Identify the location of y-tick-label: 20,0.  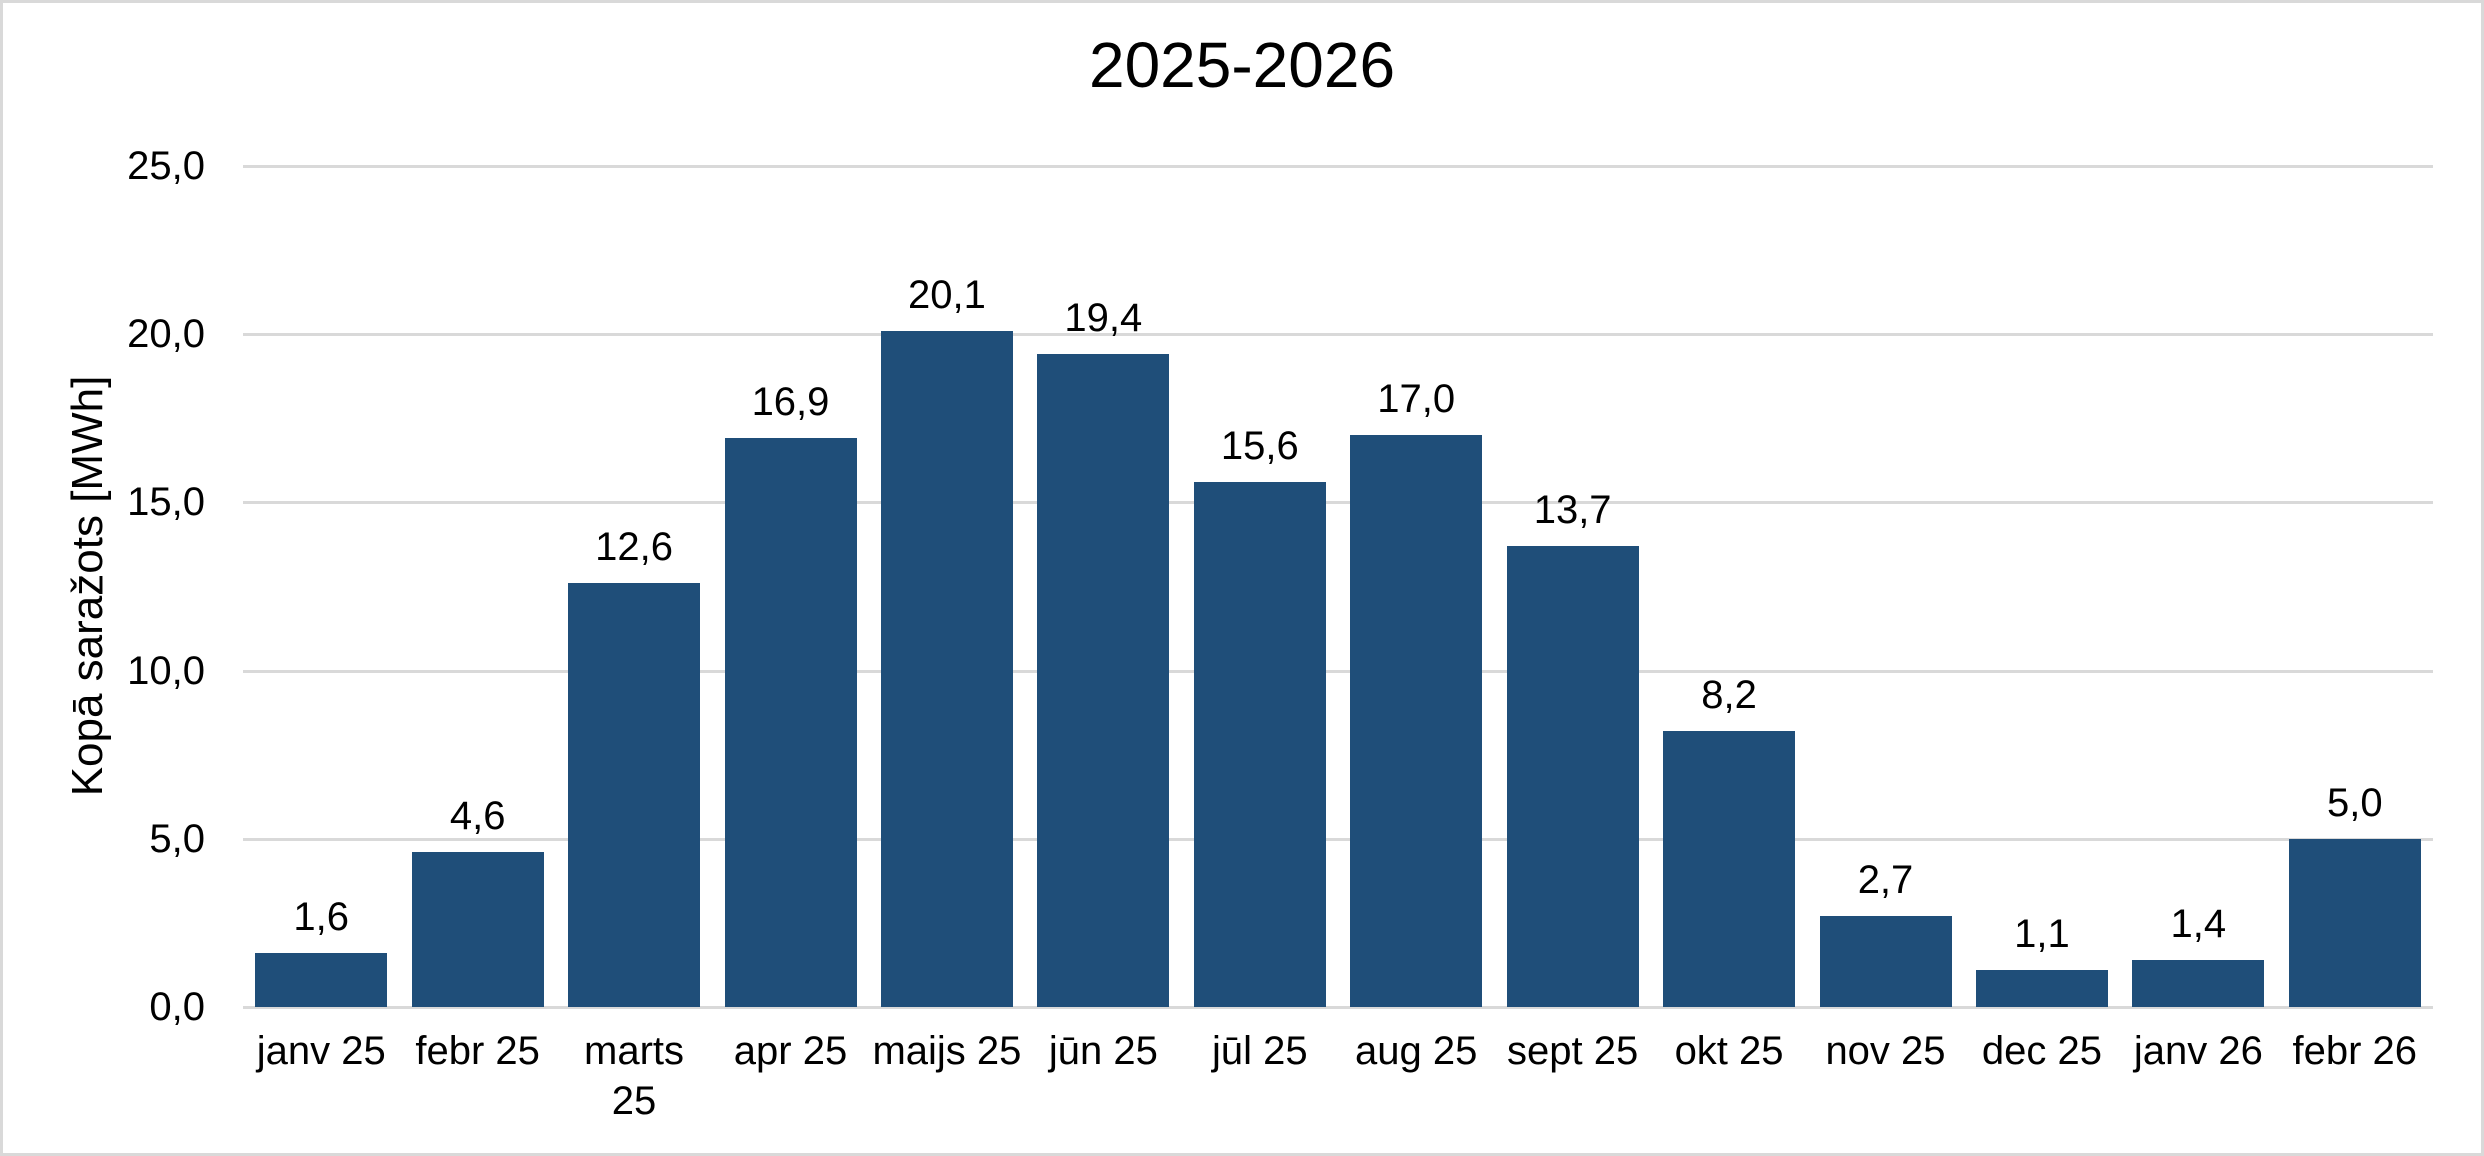
(166, 334).